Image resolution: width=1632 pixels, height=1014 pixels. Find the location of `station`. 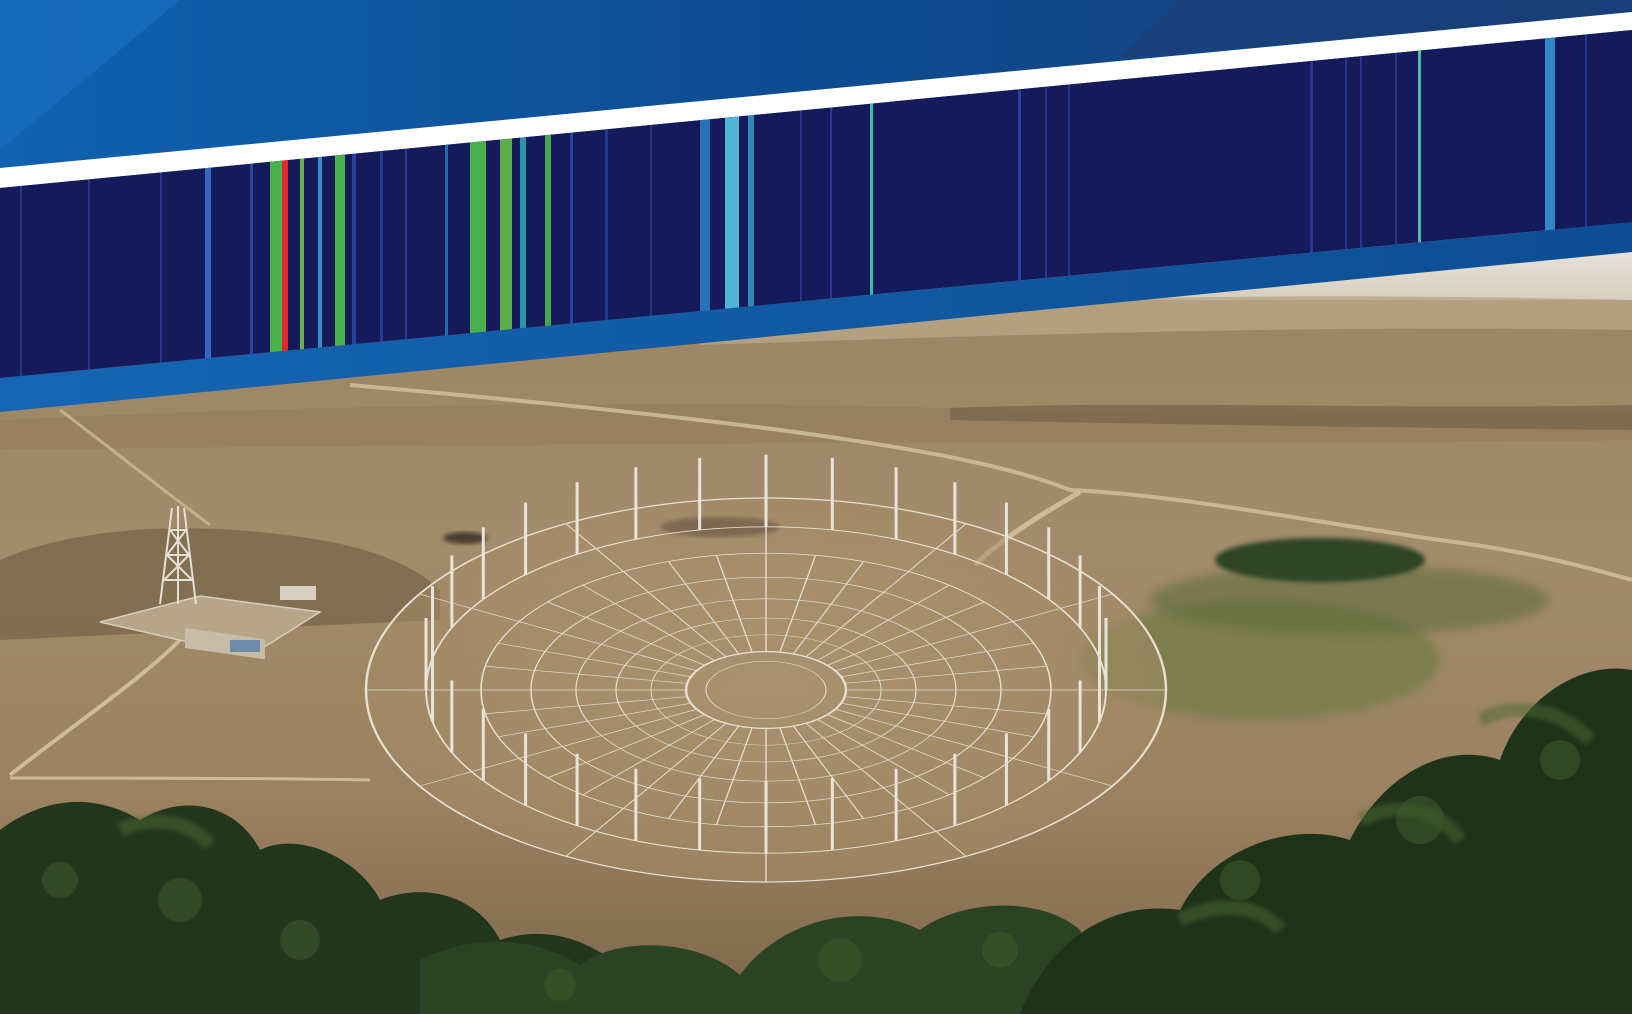

station is located at coordinates (211, 583).